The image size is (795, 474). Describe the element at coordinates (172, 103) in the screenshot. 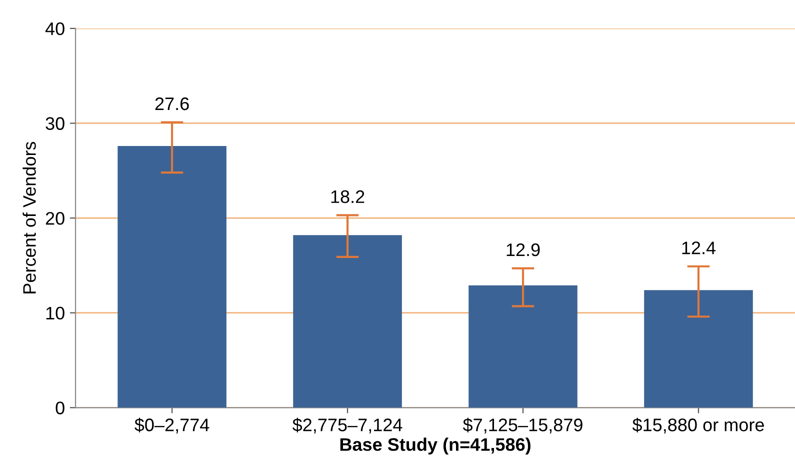

I see `data-label: 27.6` at that location.